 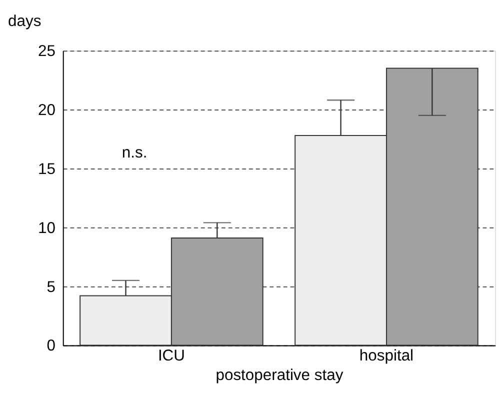 I want to click on y-tick-label: 0, so click(x=51, y=346).